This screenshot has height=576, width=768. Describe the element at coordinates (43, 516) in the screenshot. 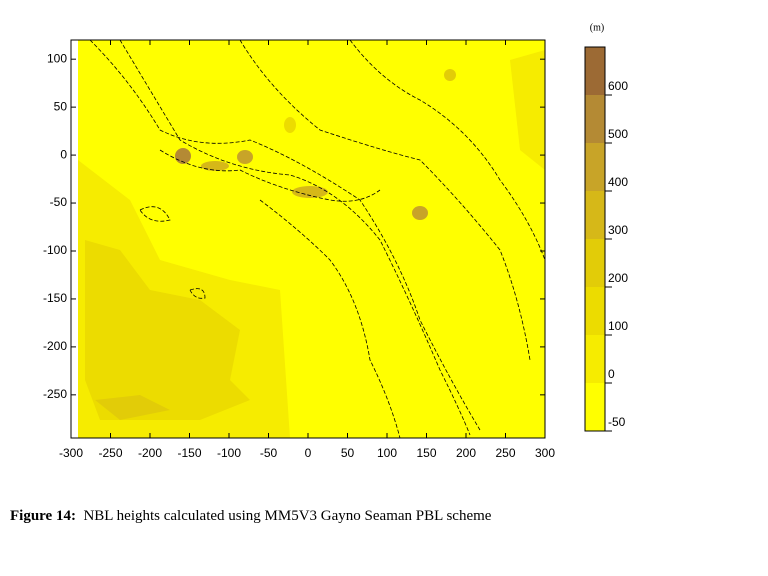

I see `caption-label: Figure 14:` at that location.